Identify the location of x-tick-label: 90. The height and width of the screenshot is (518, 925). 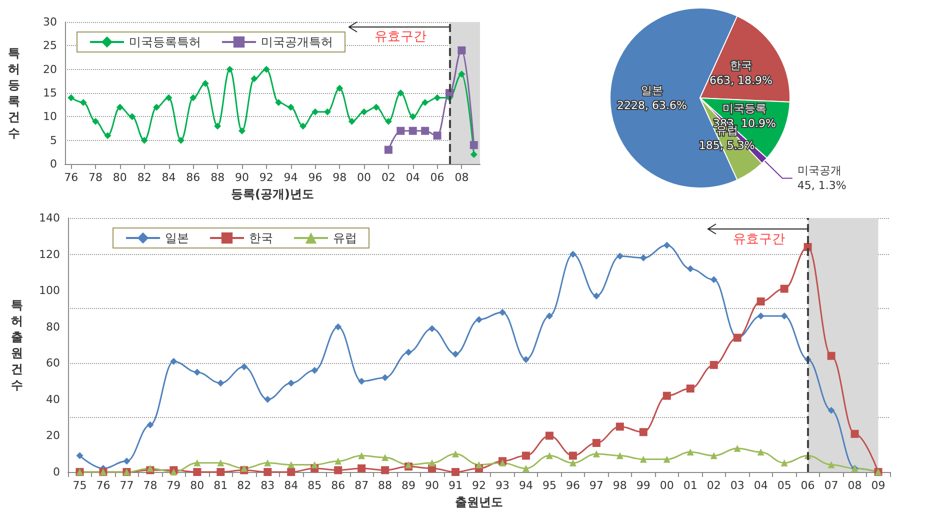
(432, 485).